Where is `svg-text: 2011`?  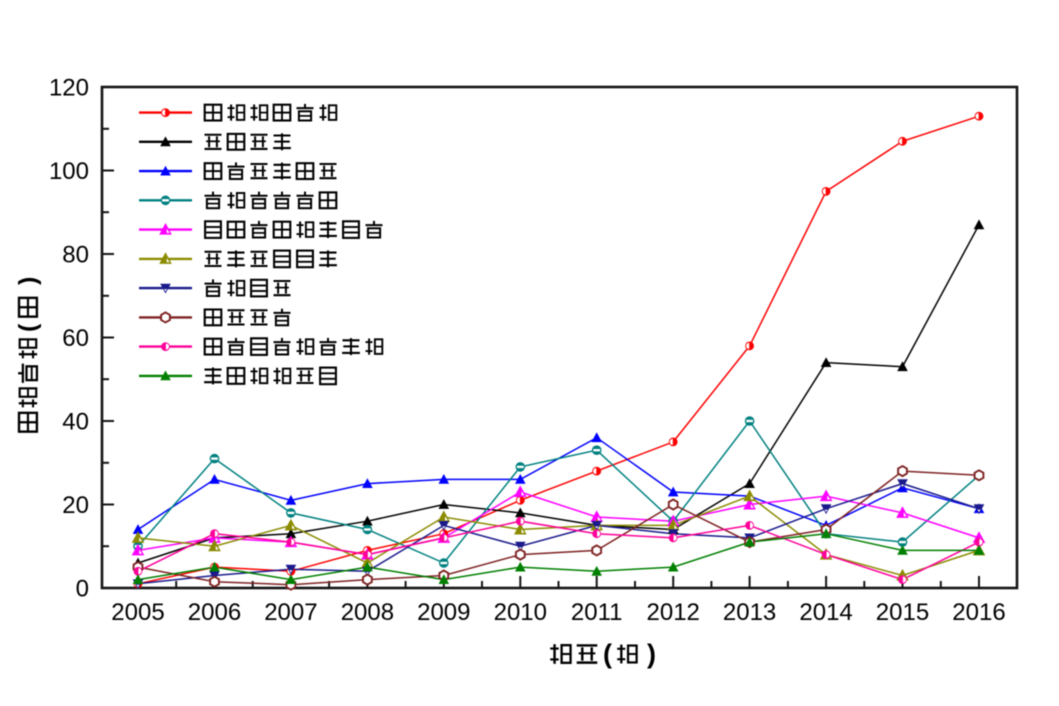
svg-text: 2011 is located at coordinates (597, 612).